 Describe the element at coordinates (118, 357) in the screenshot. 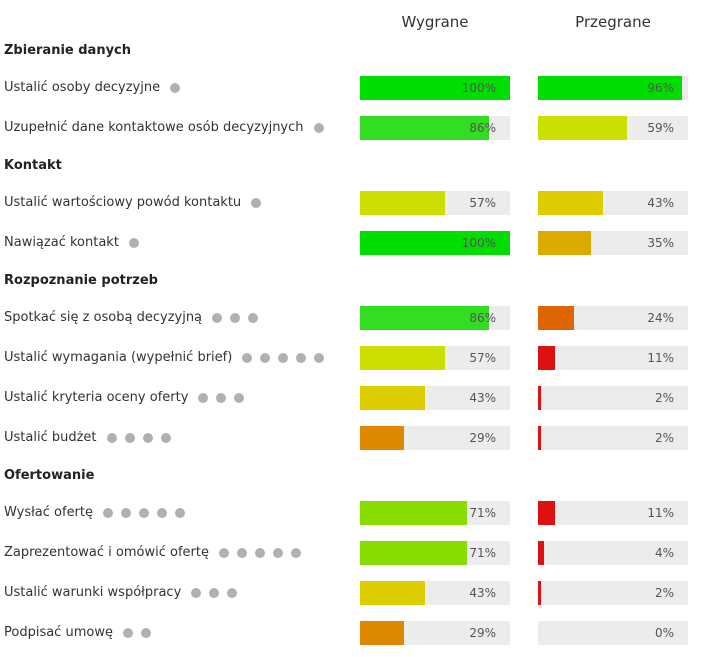

I see `stage-label: Ustalić wymagania (wypełnić brief)` at that location.